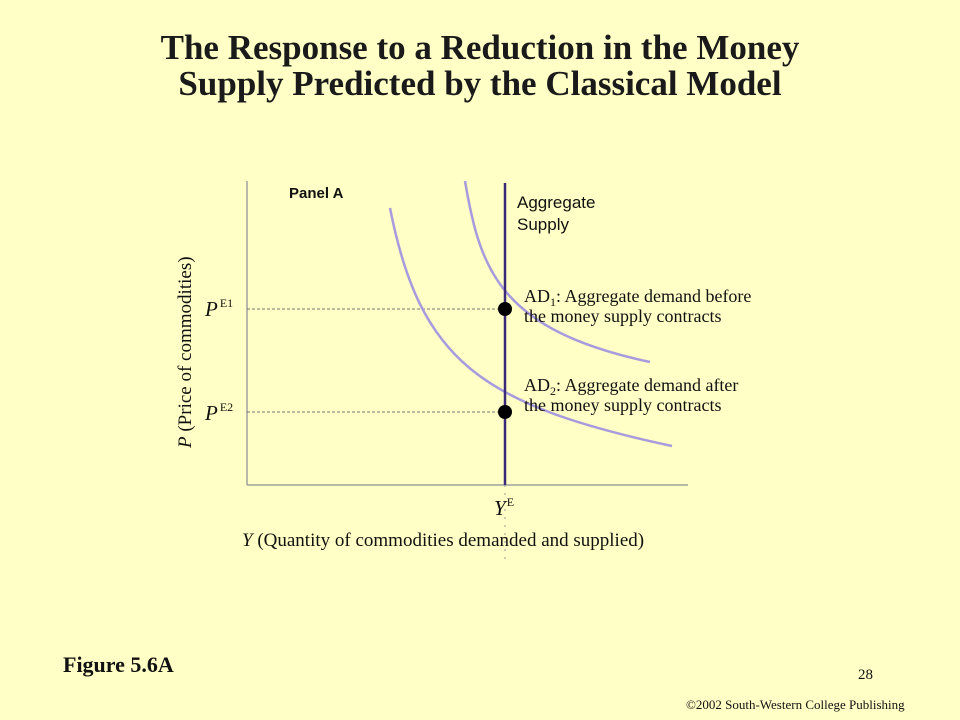  Describe the element at coordinates (795, 704) in the screenshot. I see `copyright-notice: ©2002 South-Western College Publishing` at that location.